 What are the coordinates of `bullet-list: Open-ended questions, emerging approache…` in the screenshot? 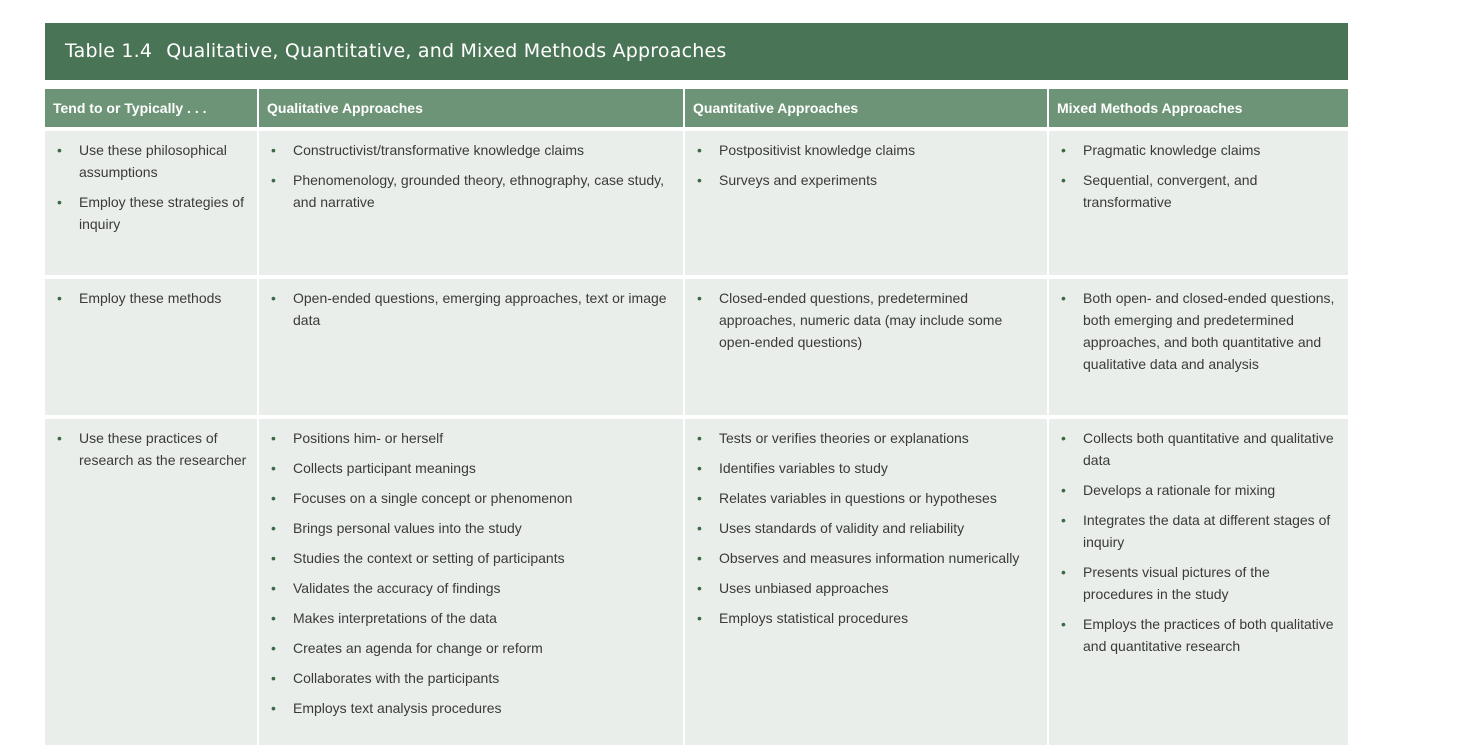 It's located at (471, 309).